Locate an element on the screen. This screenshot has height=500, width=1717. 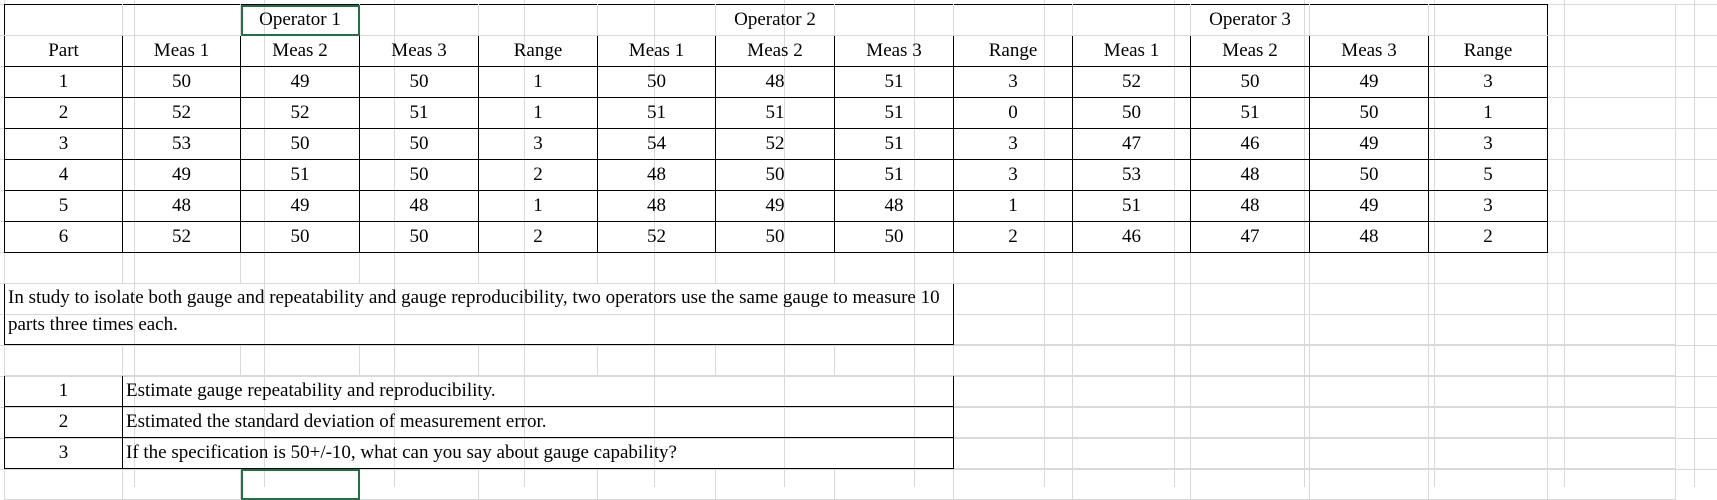
data-cell: 47 is located at coordinates (1250, 237).